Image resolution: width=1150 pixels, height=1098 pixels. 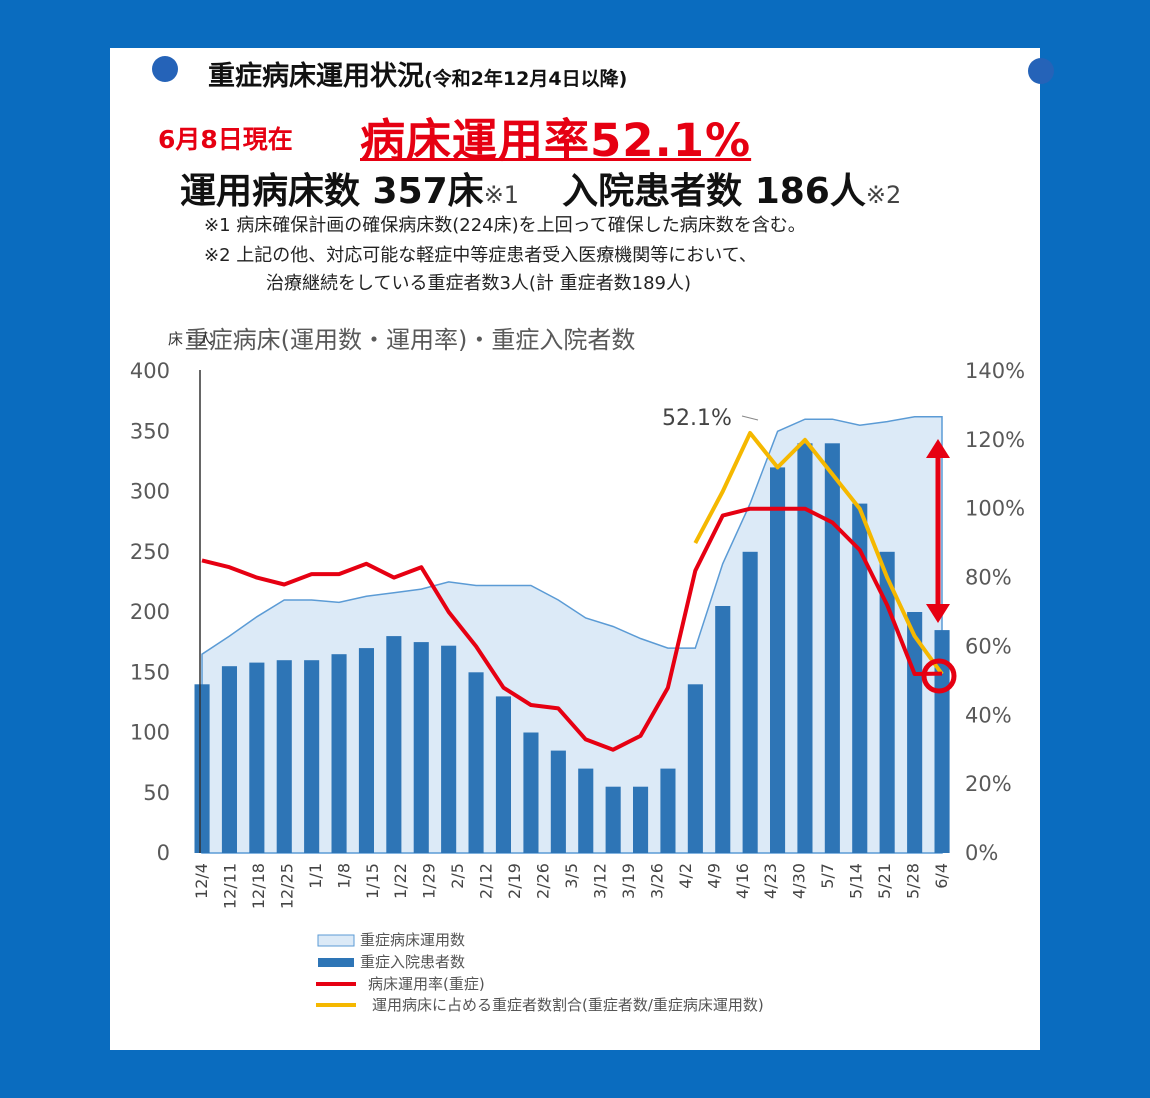 I want to click on legend-swatch-patients, so click(x=336, y=962).